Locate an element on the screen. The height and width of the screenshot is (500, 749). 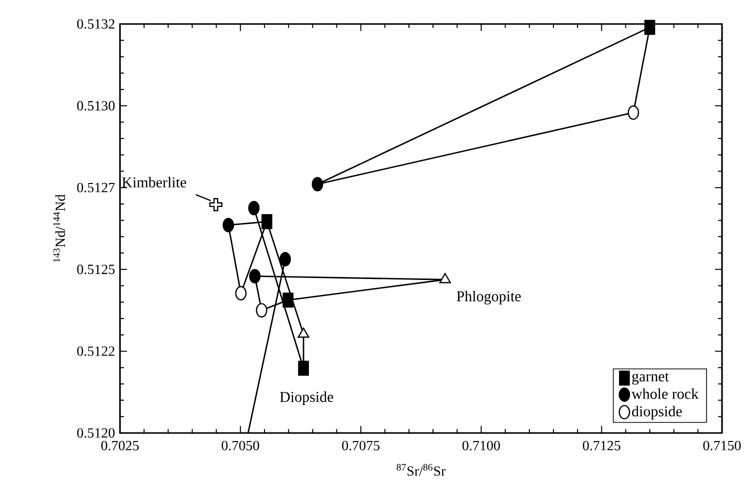
annotation: Phlogopite is located at coordinates (488, 297).